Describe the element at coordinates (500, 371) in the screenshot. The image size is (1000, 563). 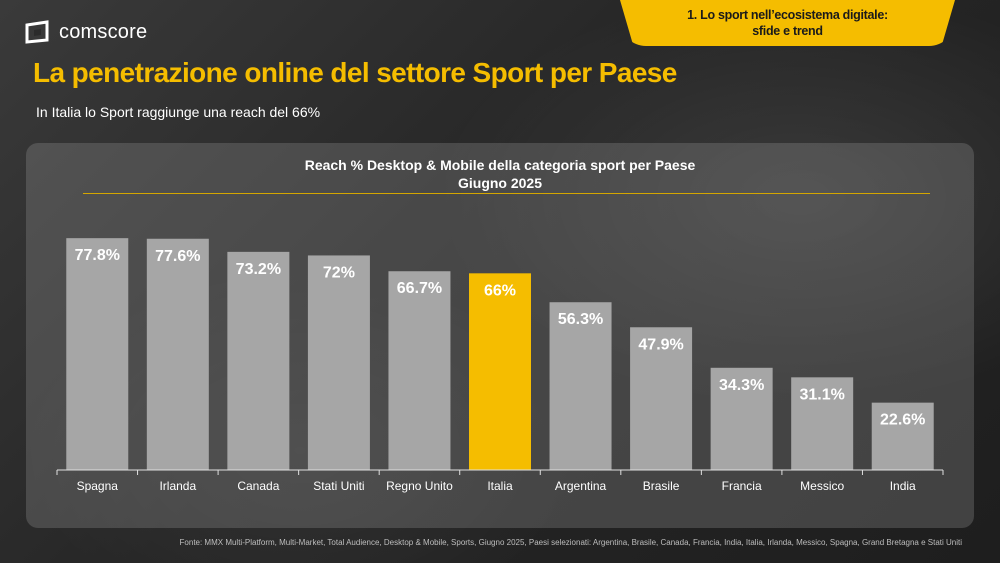
I see `bar-italia` at that location.